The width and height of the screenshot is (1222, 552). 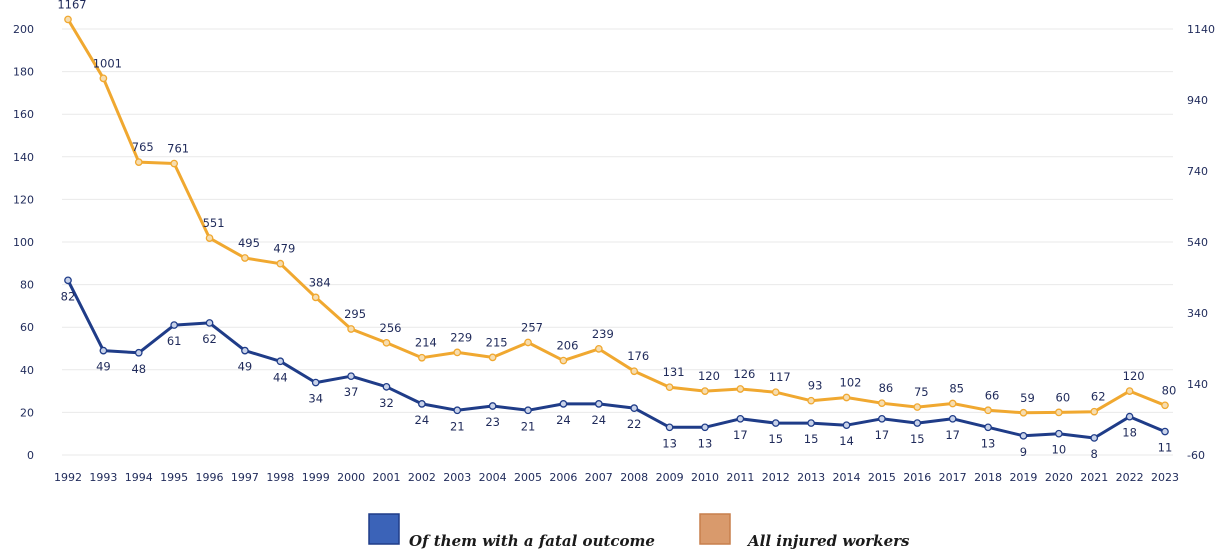 I want to click on x-tick-label: 2019, so click(x=1023, y=477).